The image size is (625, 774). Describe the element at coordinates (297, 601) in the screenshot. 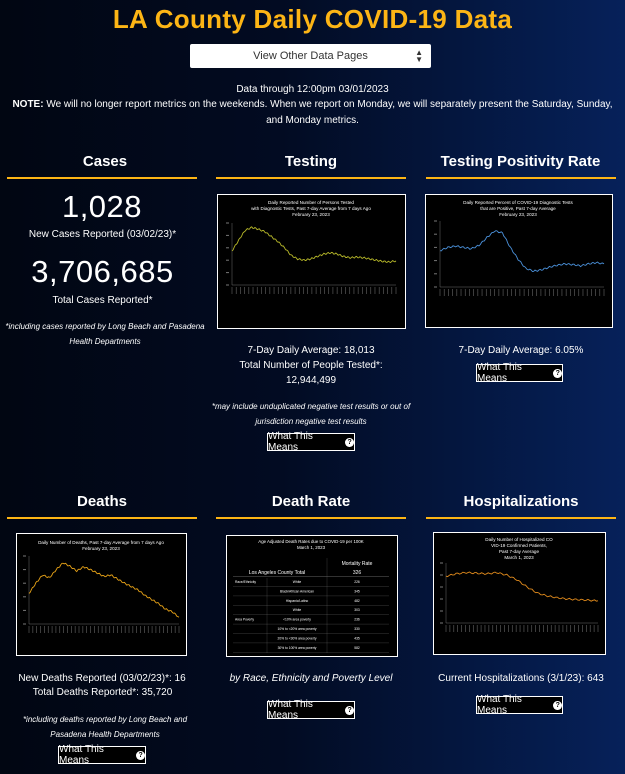

I see `death-rate-category: Hispanic/Latino` at that location.